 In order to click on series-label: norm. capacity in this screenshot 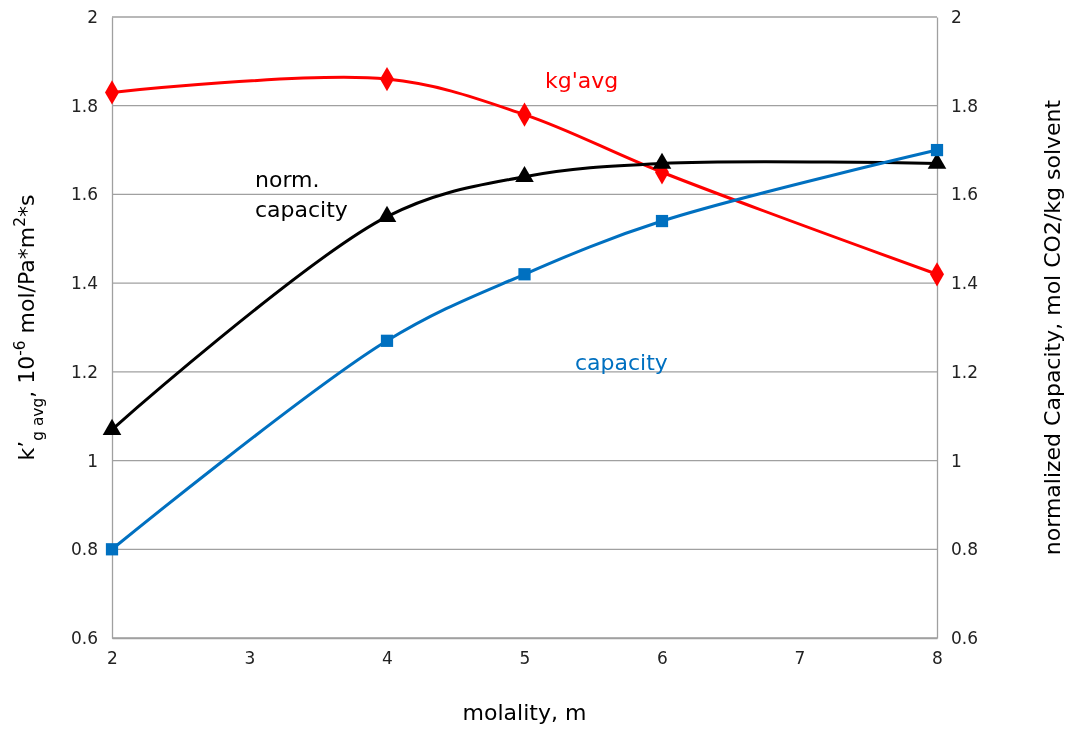, I will do `click(301, 194)`.